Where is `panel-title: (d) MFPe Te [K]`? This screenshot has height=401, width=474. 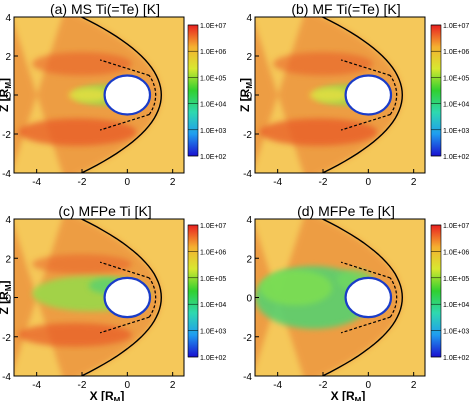
panel-title: (d) MFPe Te [K] is located at coordinates (346, 211).